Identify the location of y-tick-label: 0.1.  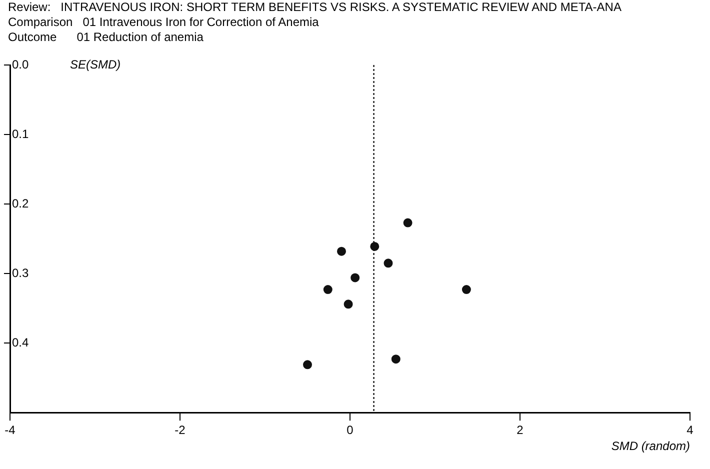
(21, 133).